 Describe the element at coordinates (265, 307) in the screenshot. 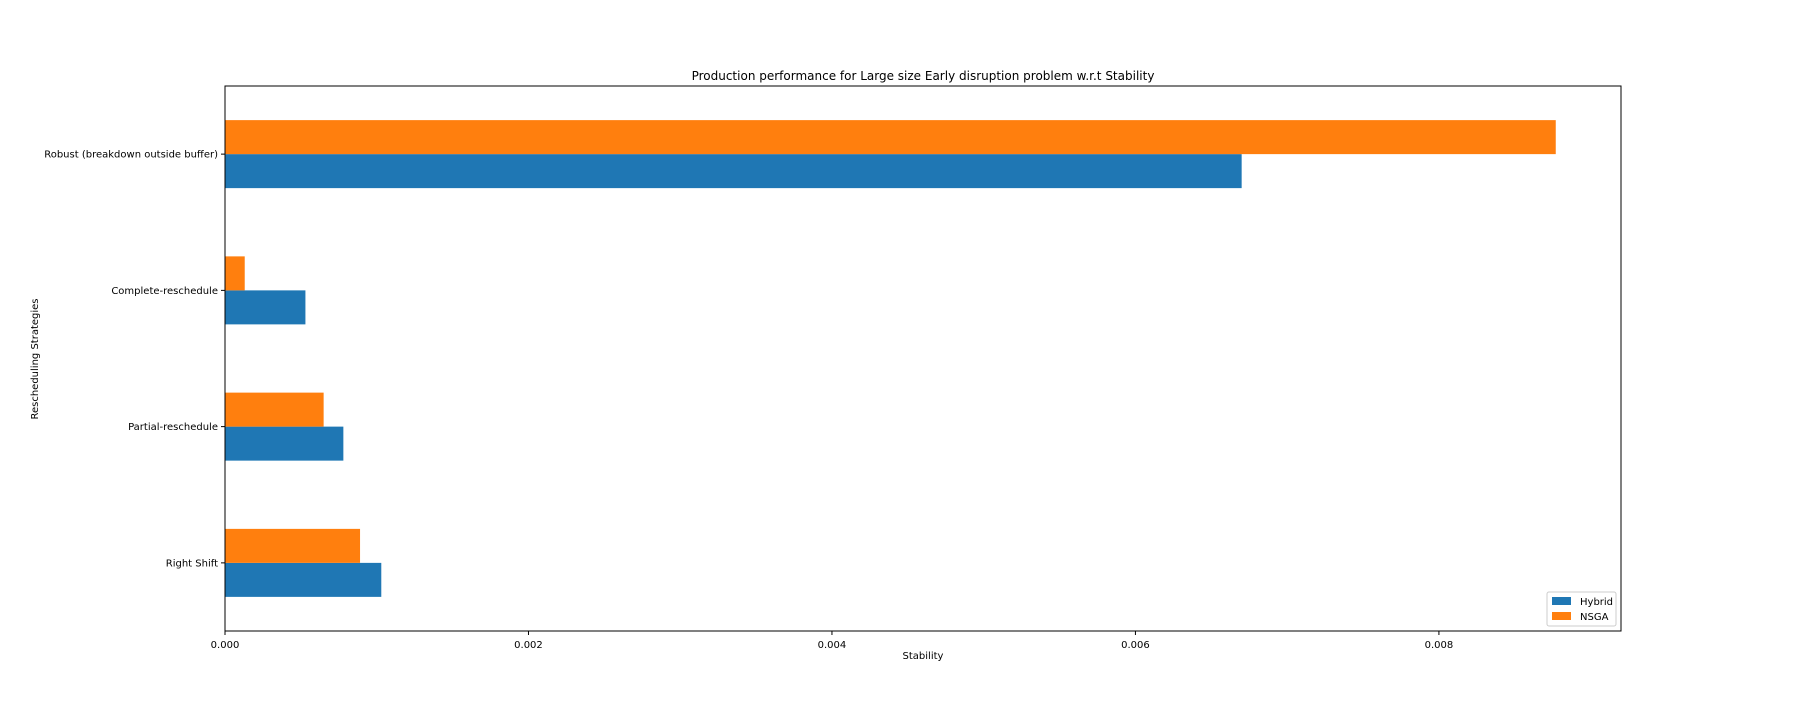

I see `bar-hybrid-complete-reschedule` at that location.